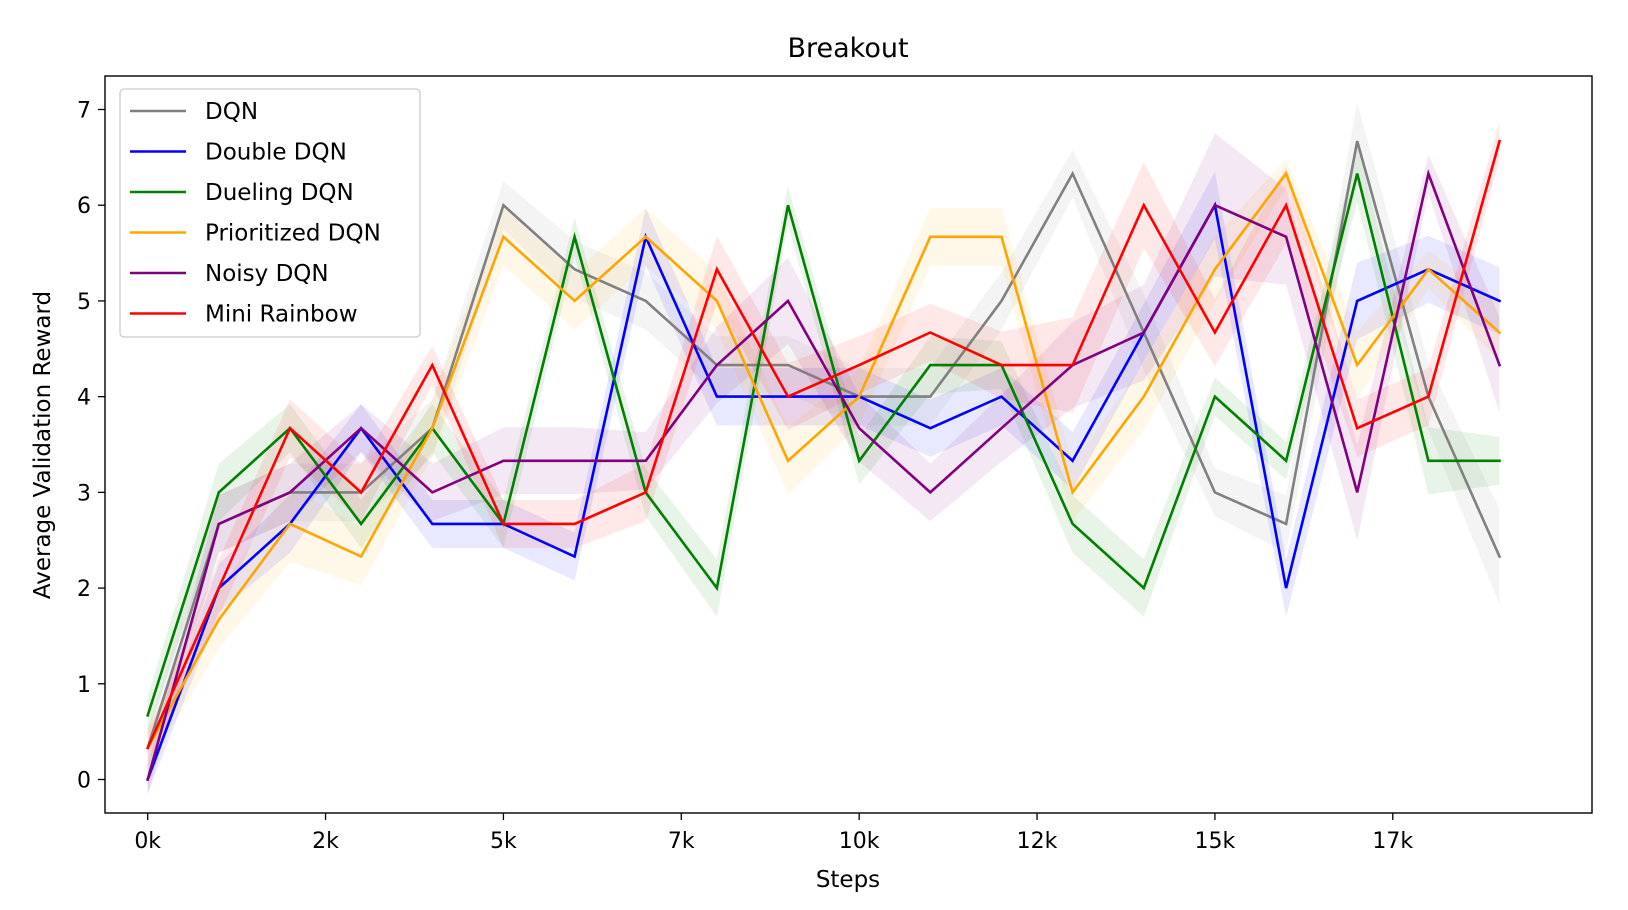 The height and width of the screenshot is (910, 1628). Describe the element at coordinates (279, 193) in the screenshot. I see `legend-label-dueling-dqn: Dueling DQN` at that location.